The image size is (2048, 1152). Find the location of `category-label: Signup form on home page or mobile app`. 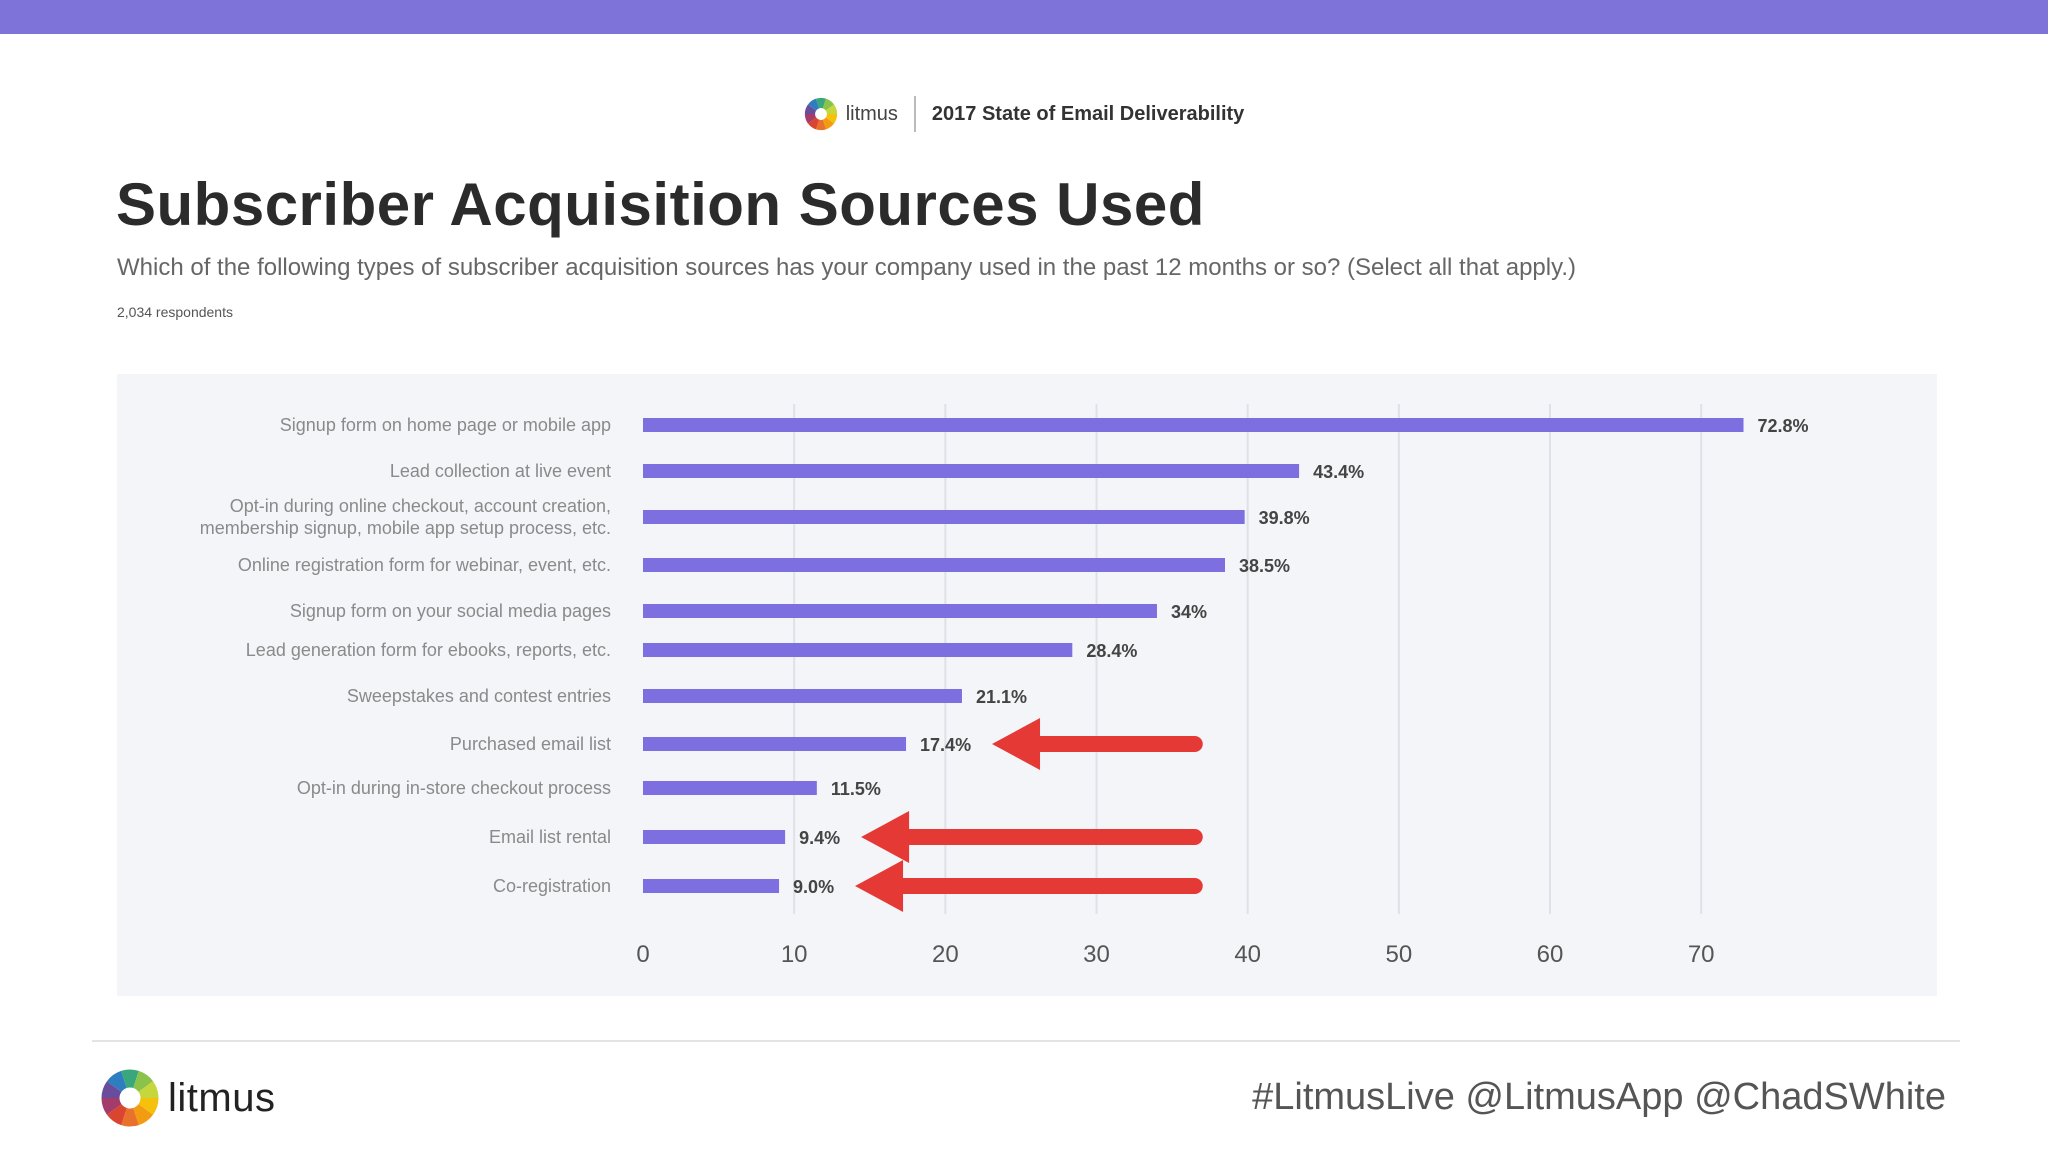

category-label: Signup form on home page or mobile app is located at coordinates (445, 425).